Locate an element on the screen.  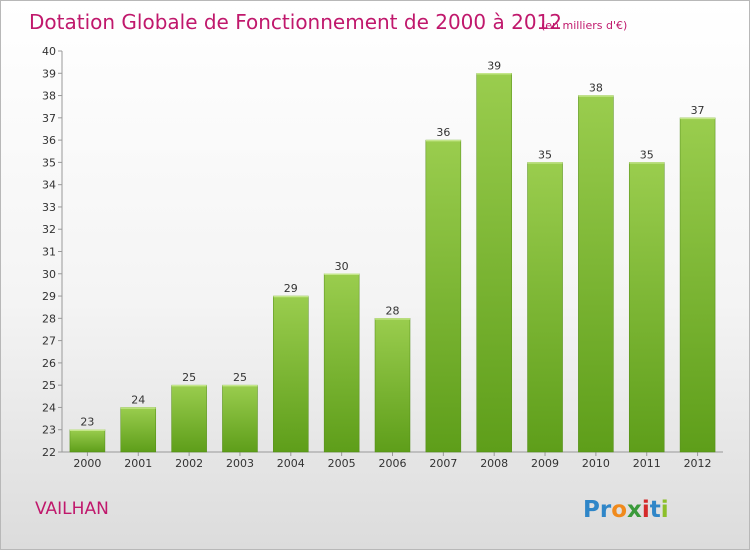
logo-letter: r is located at coordinates (606, 510).